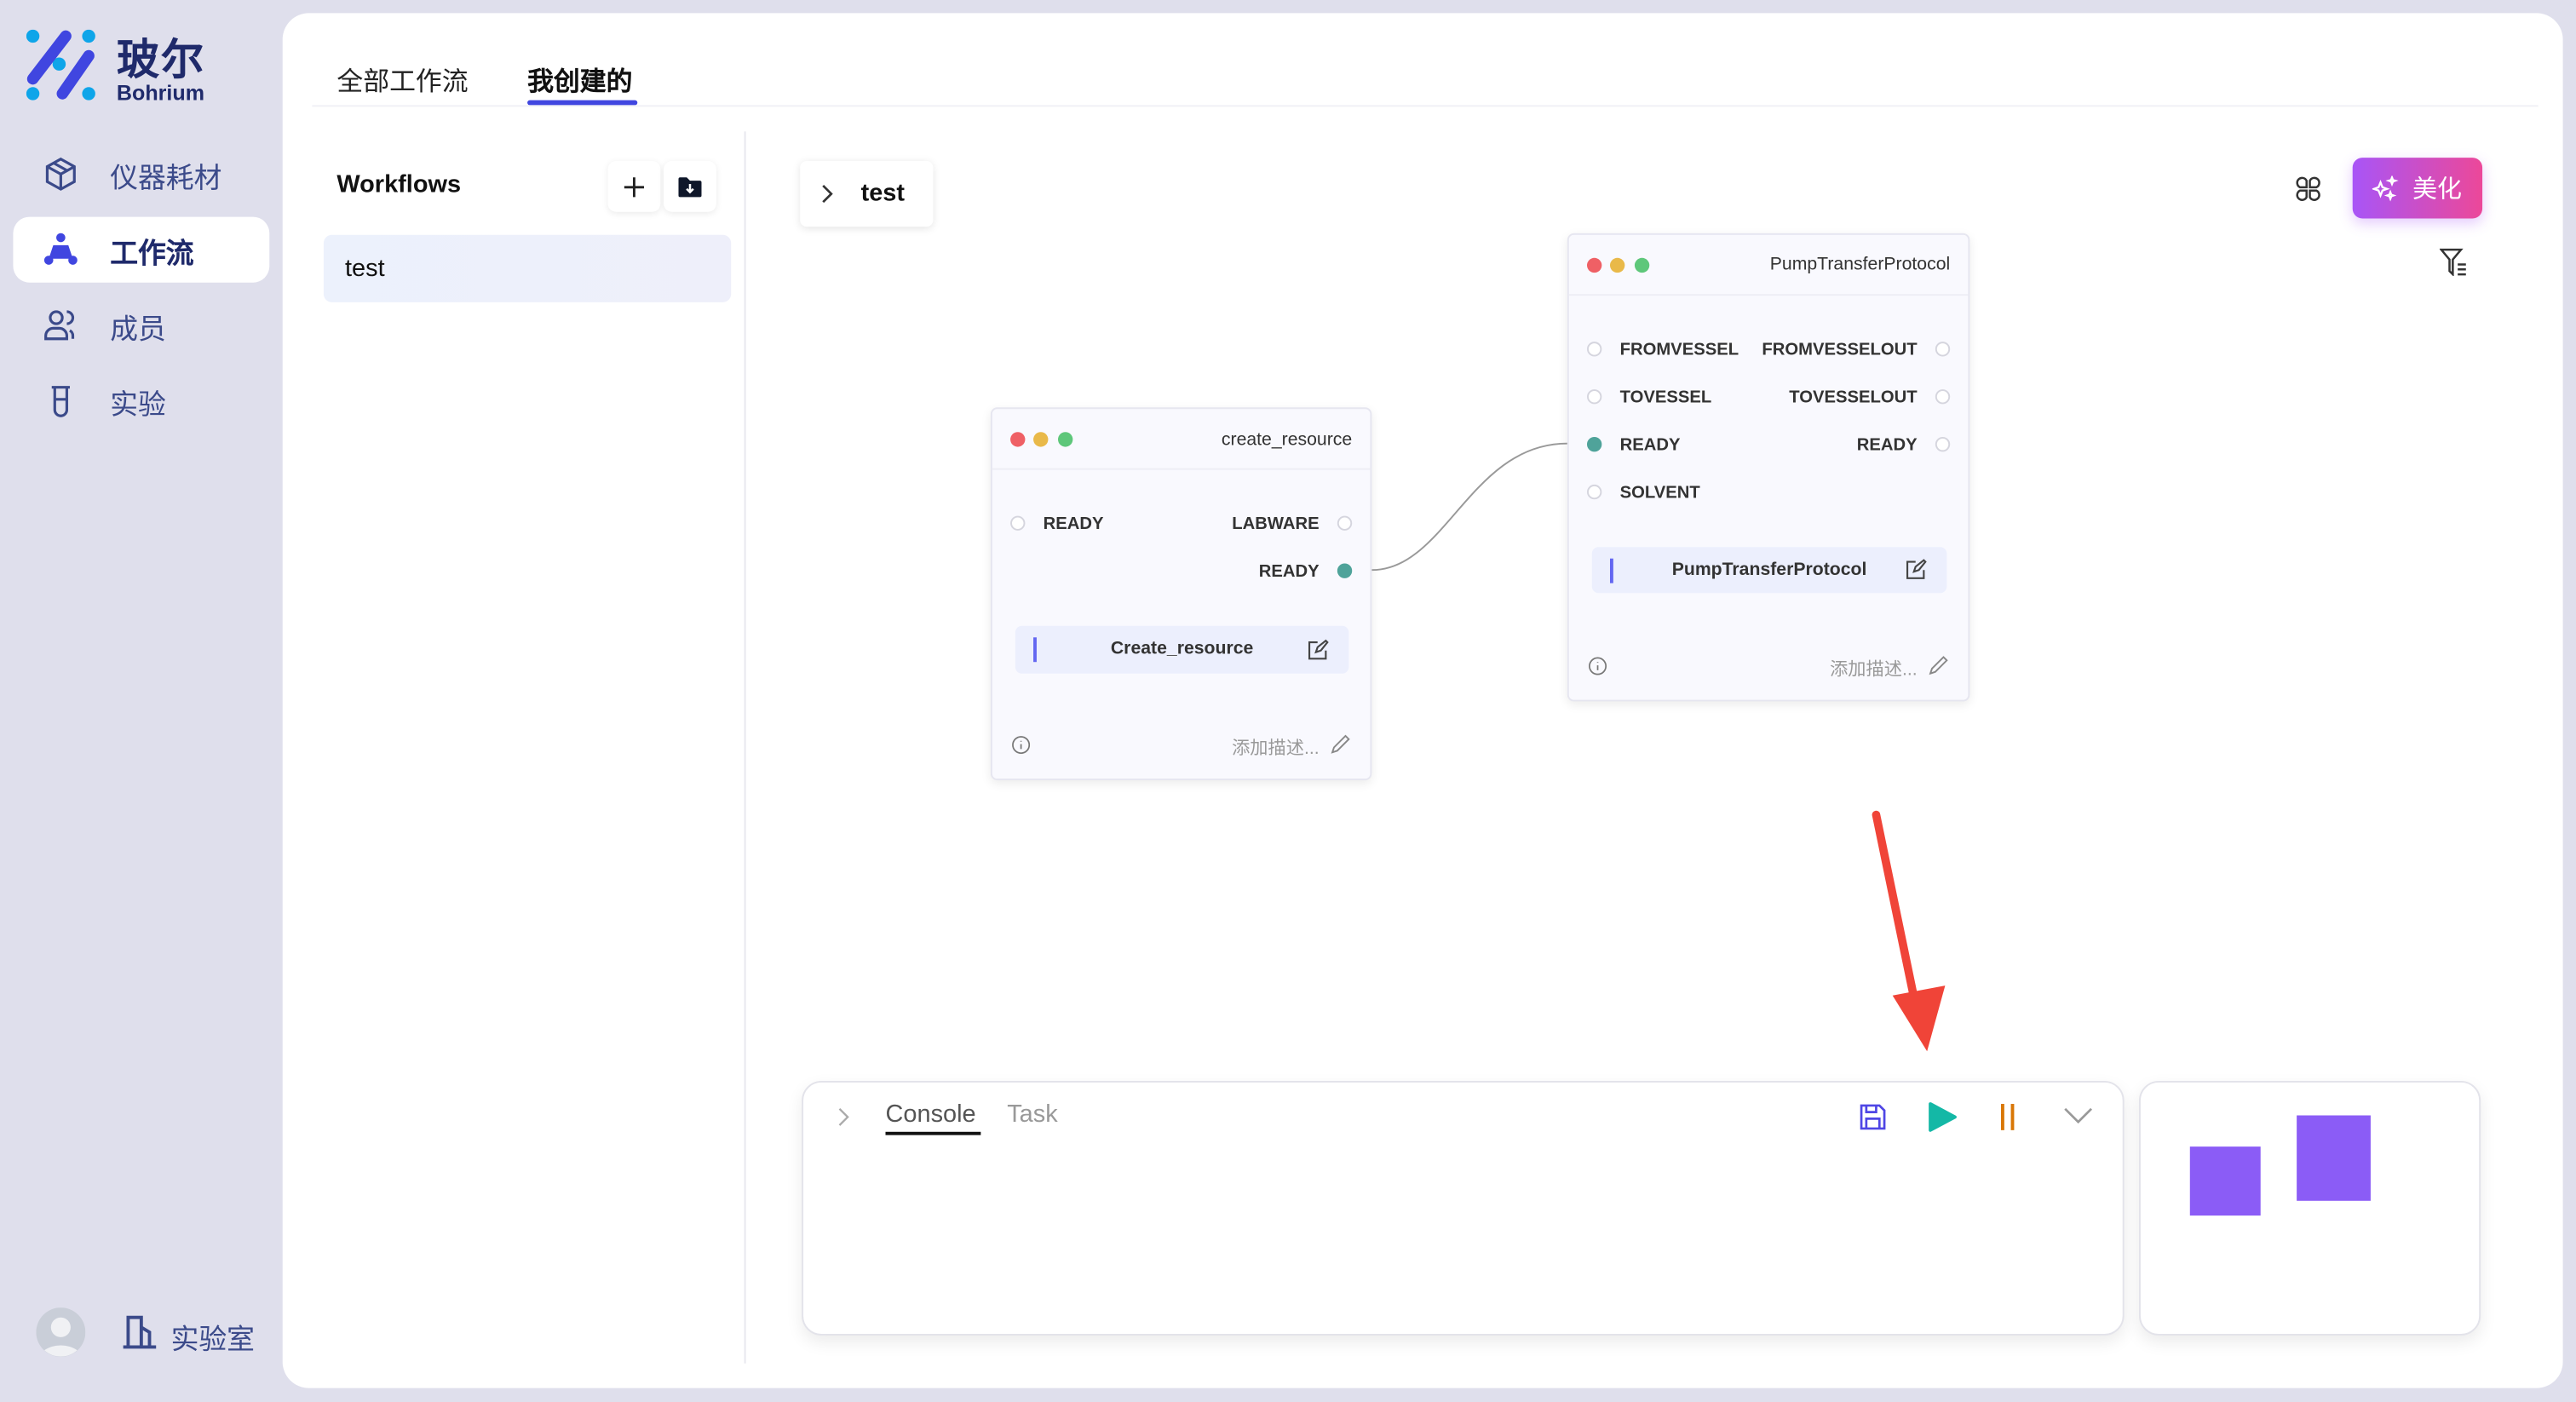 The width and height of the screenshot is (2576, 1402). Describe the element at coordinates (2308, 189) in the screenshot. I see `layout-grid-icon` at that location.